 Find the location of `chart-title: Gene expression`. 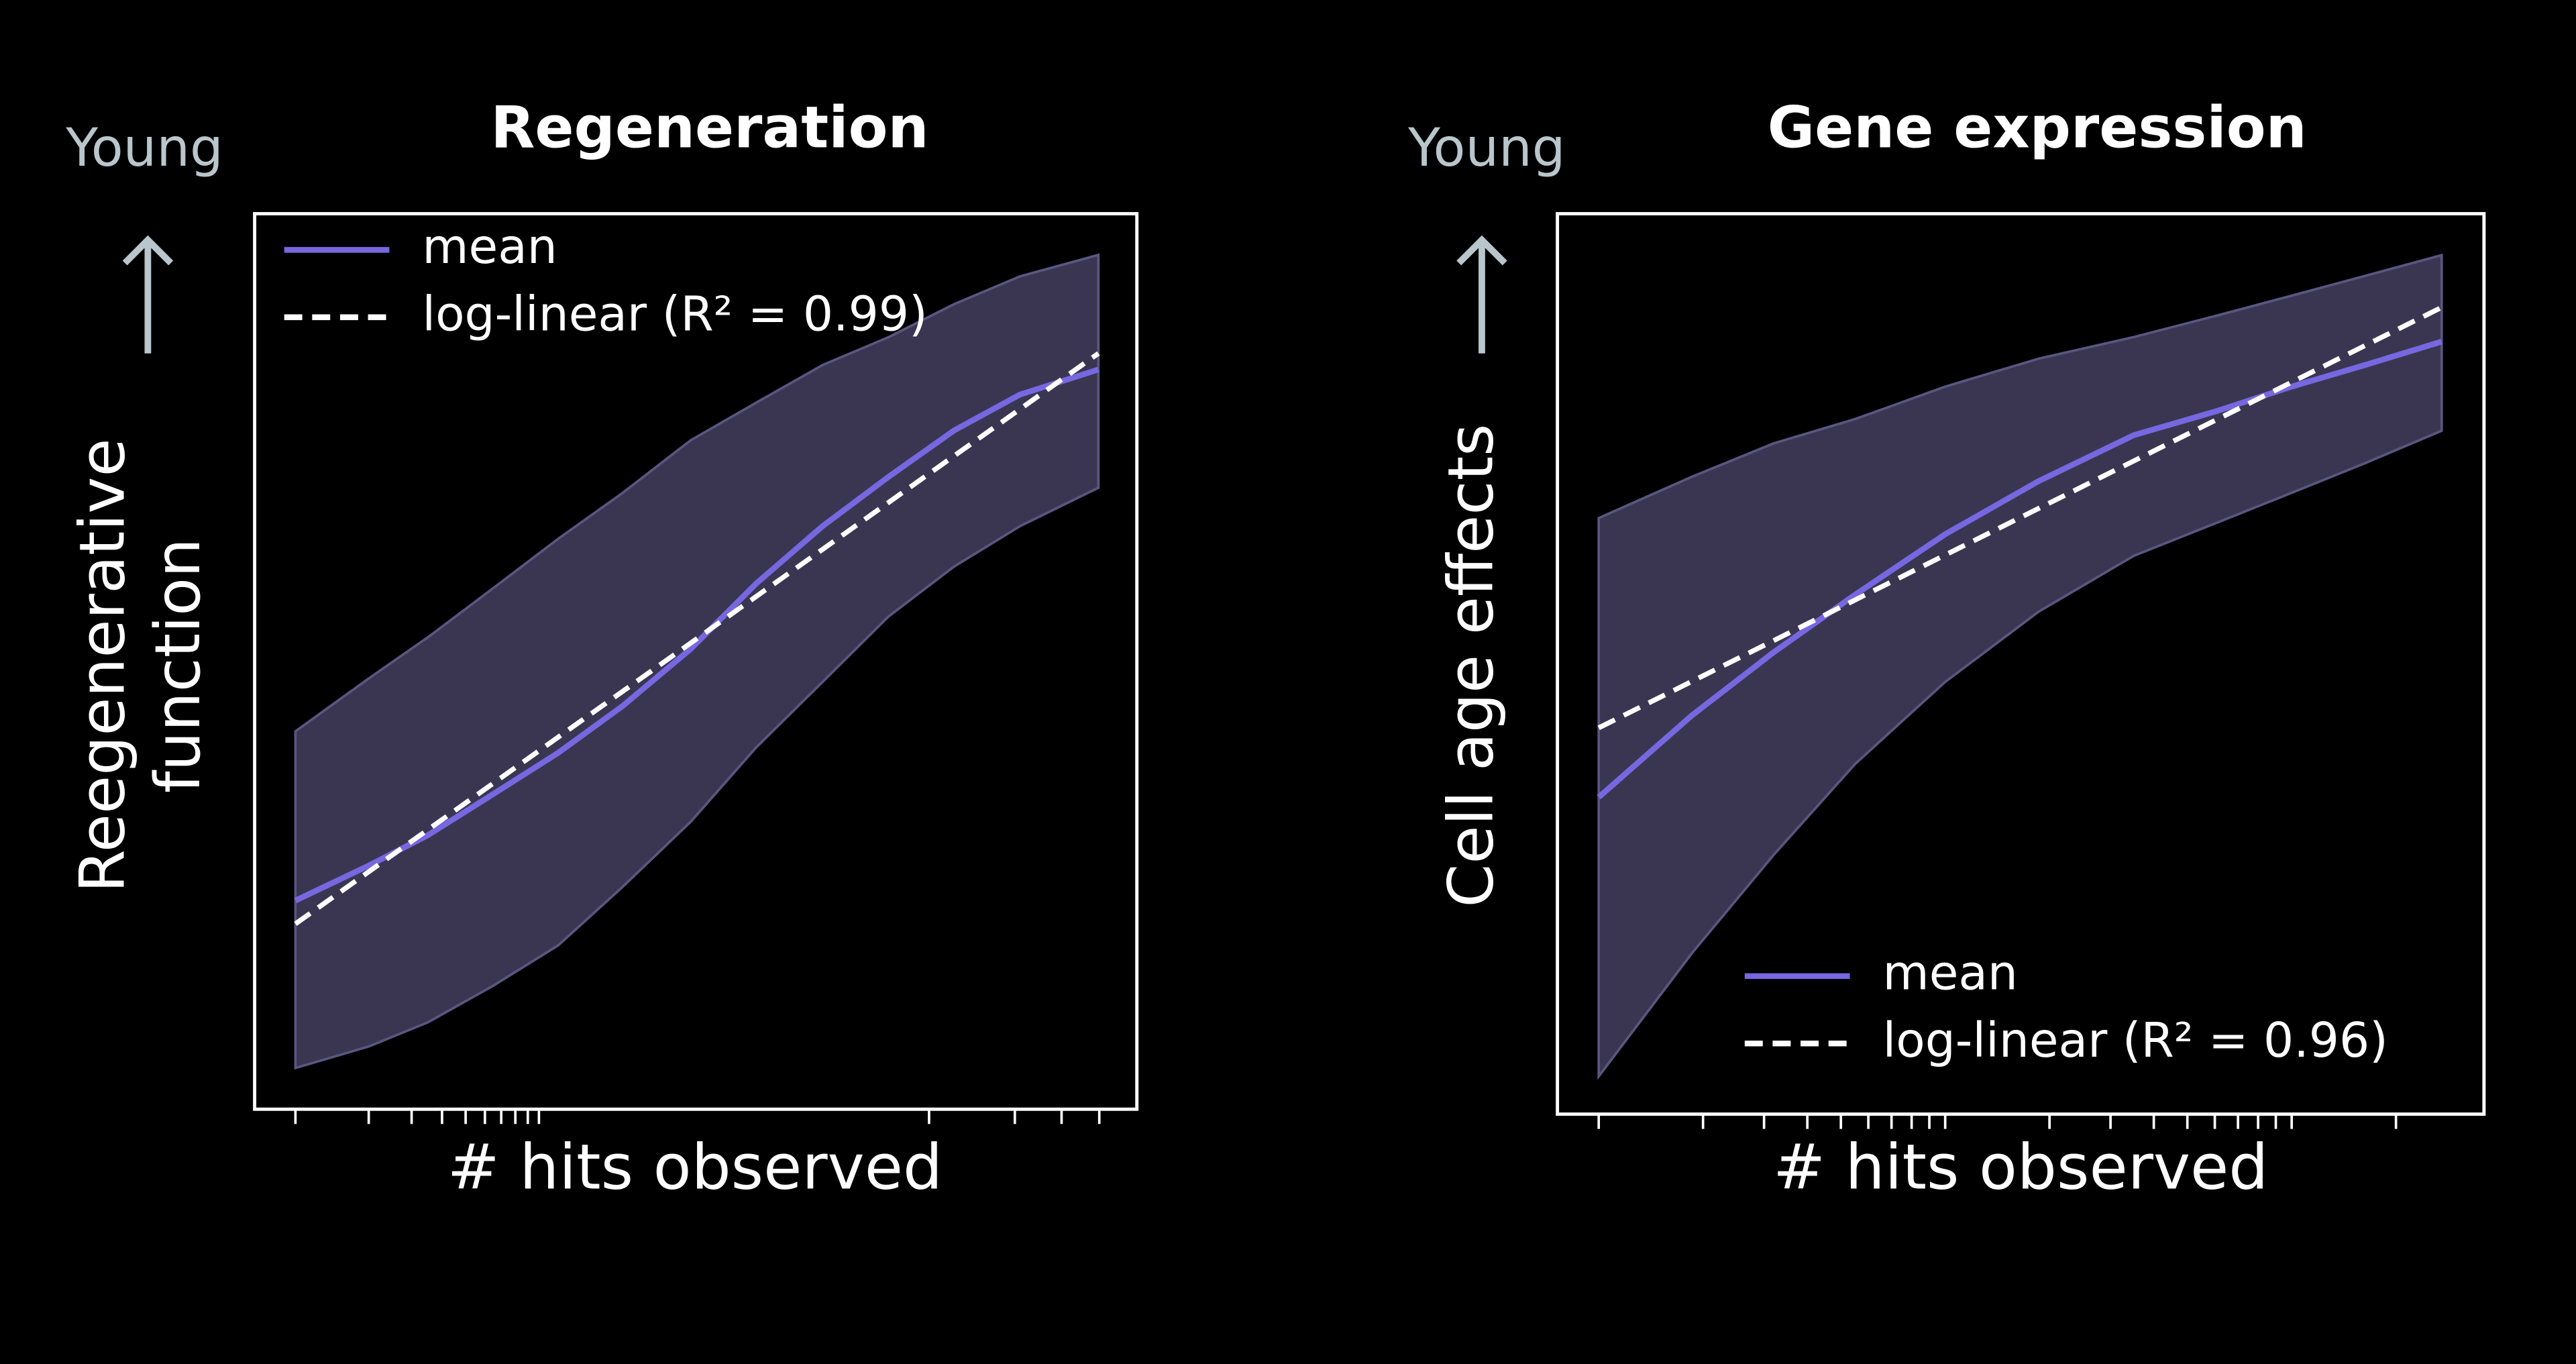

chart-title: Gene expression is located at coordinates (2037, 128).